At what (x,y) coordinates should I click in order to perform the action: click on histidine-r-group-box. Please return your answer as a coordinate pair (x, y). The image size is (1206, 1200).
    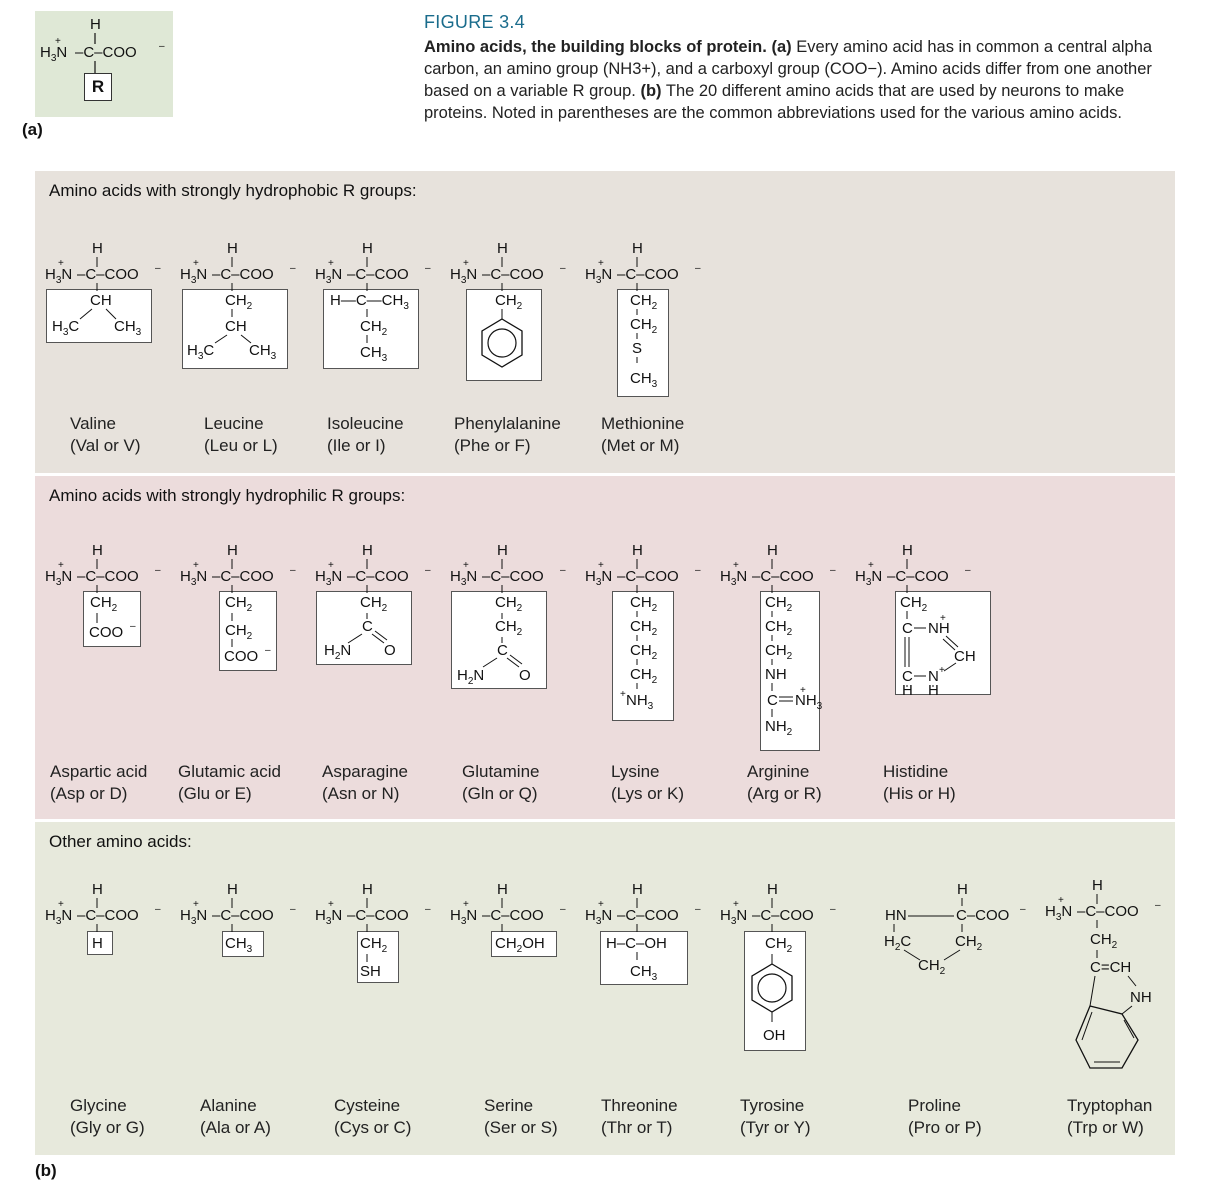
    Looking at the image, I should click on (943, 643).